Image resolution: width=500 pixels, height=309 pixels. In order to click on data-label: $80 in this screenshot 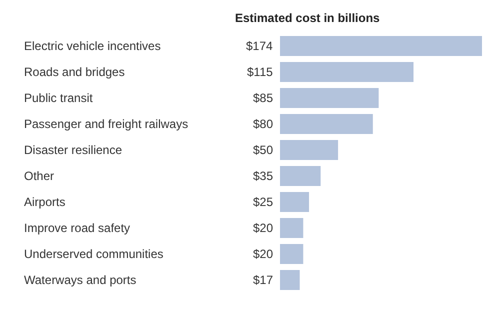, I will do `click(263, 124)`.